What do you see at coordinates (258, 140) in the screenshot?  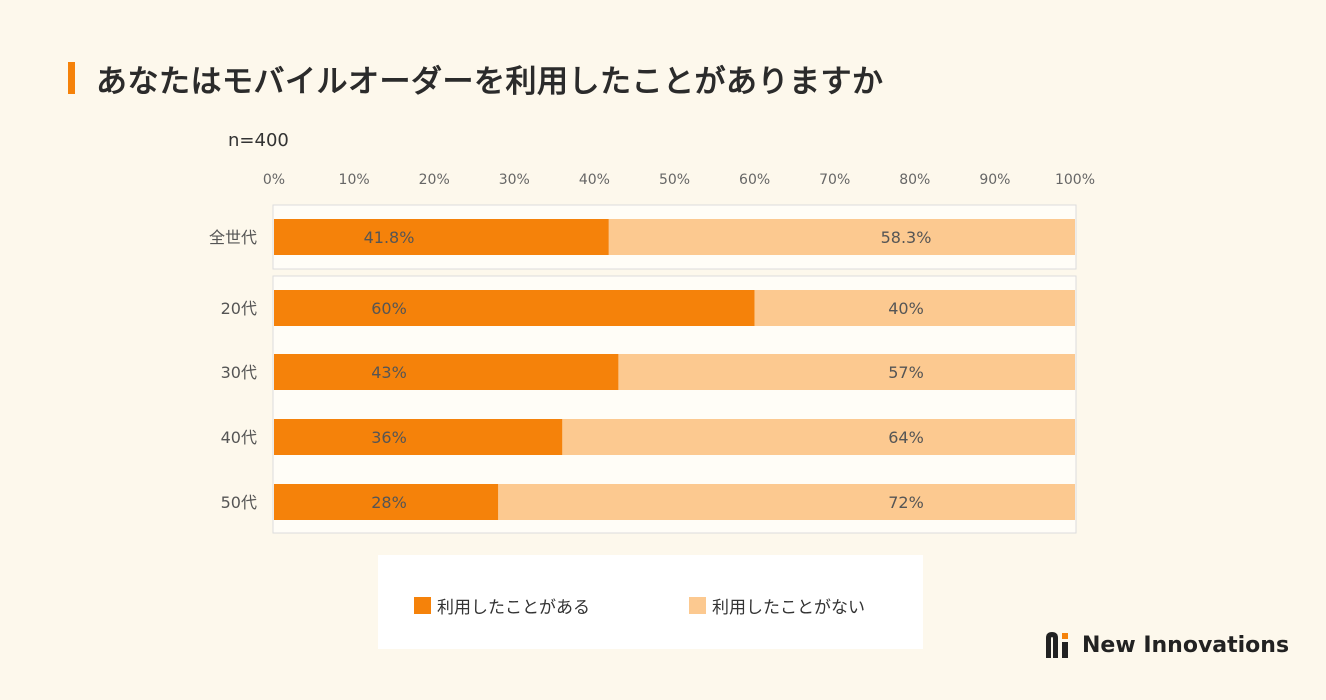 I see `sample-size-label: n=400` at bounding box center [258, 140].